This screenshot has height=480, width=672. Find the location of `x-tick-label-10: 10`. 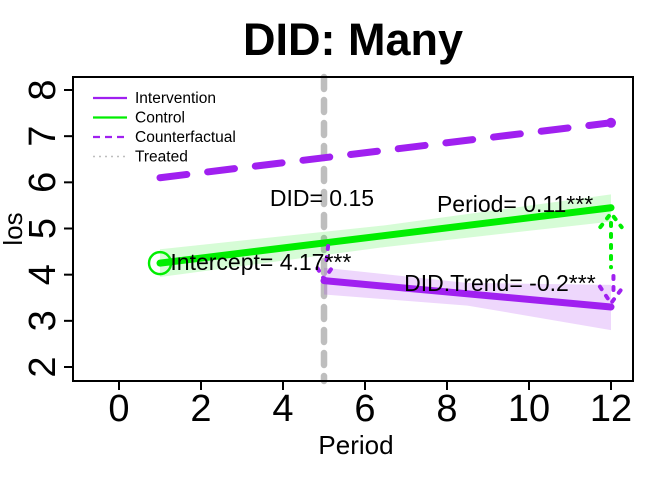

x-tick-label-10: 10 is located at coordinates (529, 409).